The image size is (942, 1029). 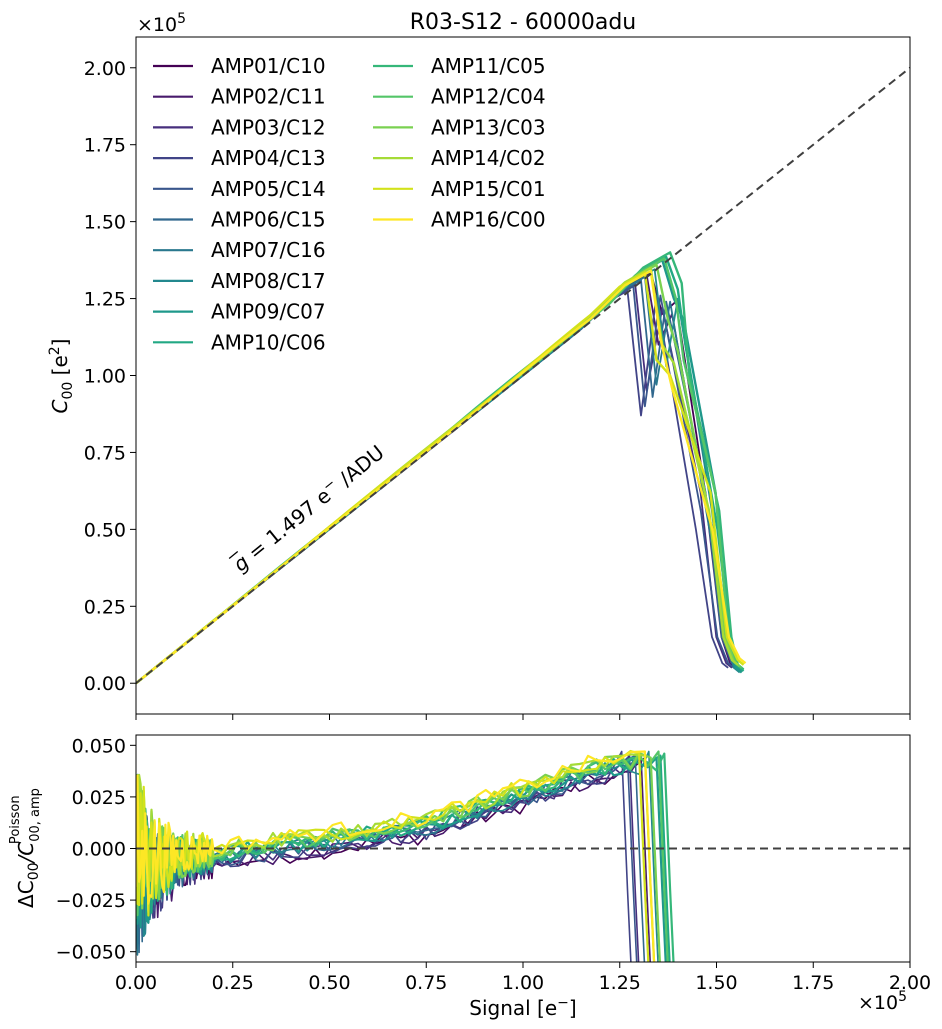 I want to click on residual-x-ticks: 0.00 0.25 0.50 0.75 1.00 1.25 1.50 1.75 2.00, so click(x=523, y=978).